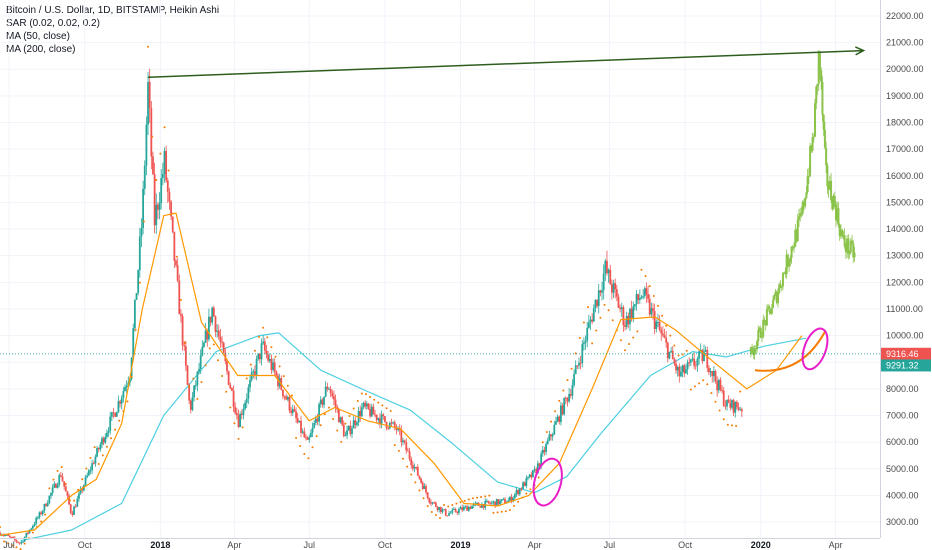  Describe the element at coordinates (906, 365) in the screenshot. I see `price-badge-green` at that location.